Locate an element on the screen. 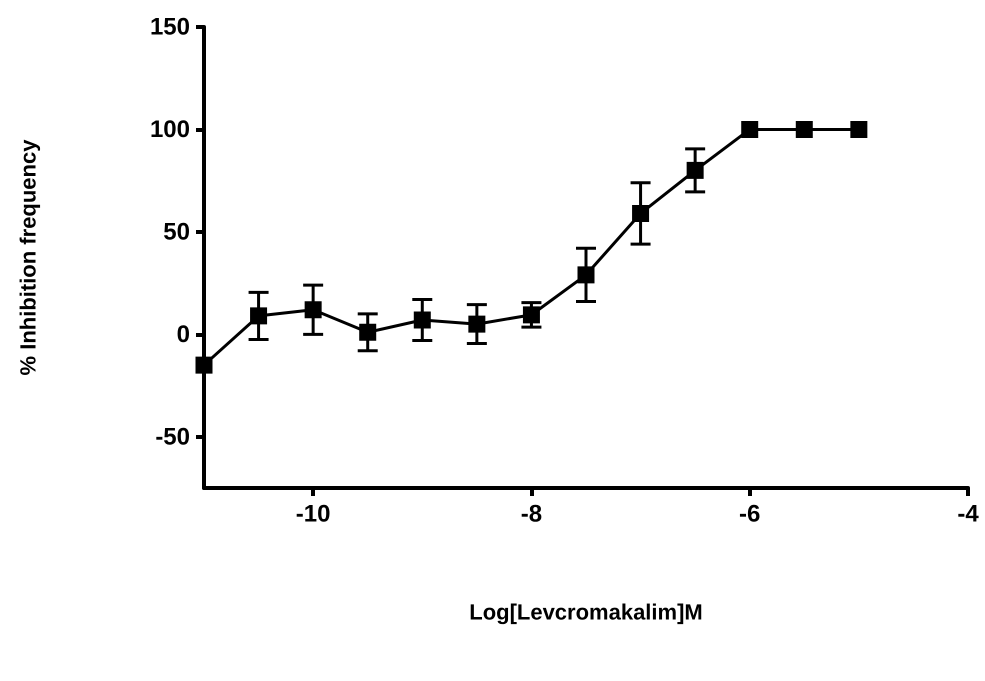 Image resolution: width=985 pixels, height=681 pixels. y-tick-label: 50 is located at coordinates (176, 232).